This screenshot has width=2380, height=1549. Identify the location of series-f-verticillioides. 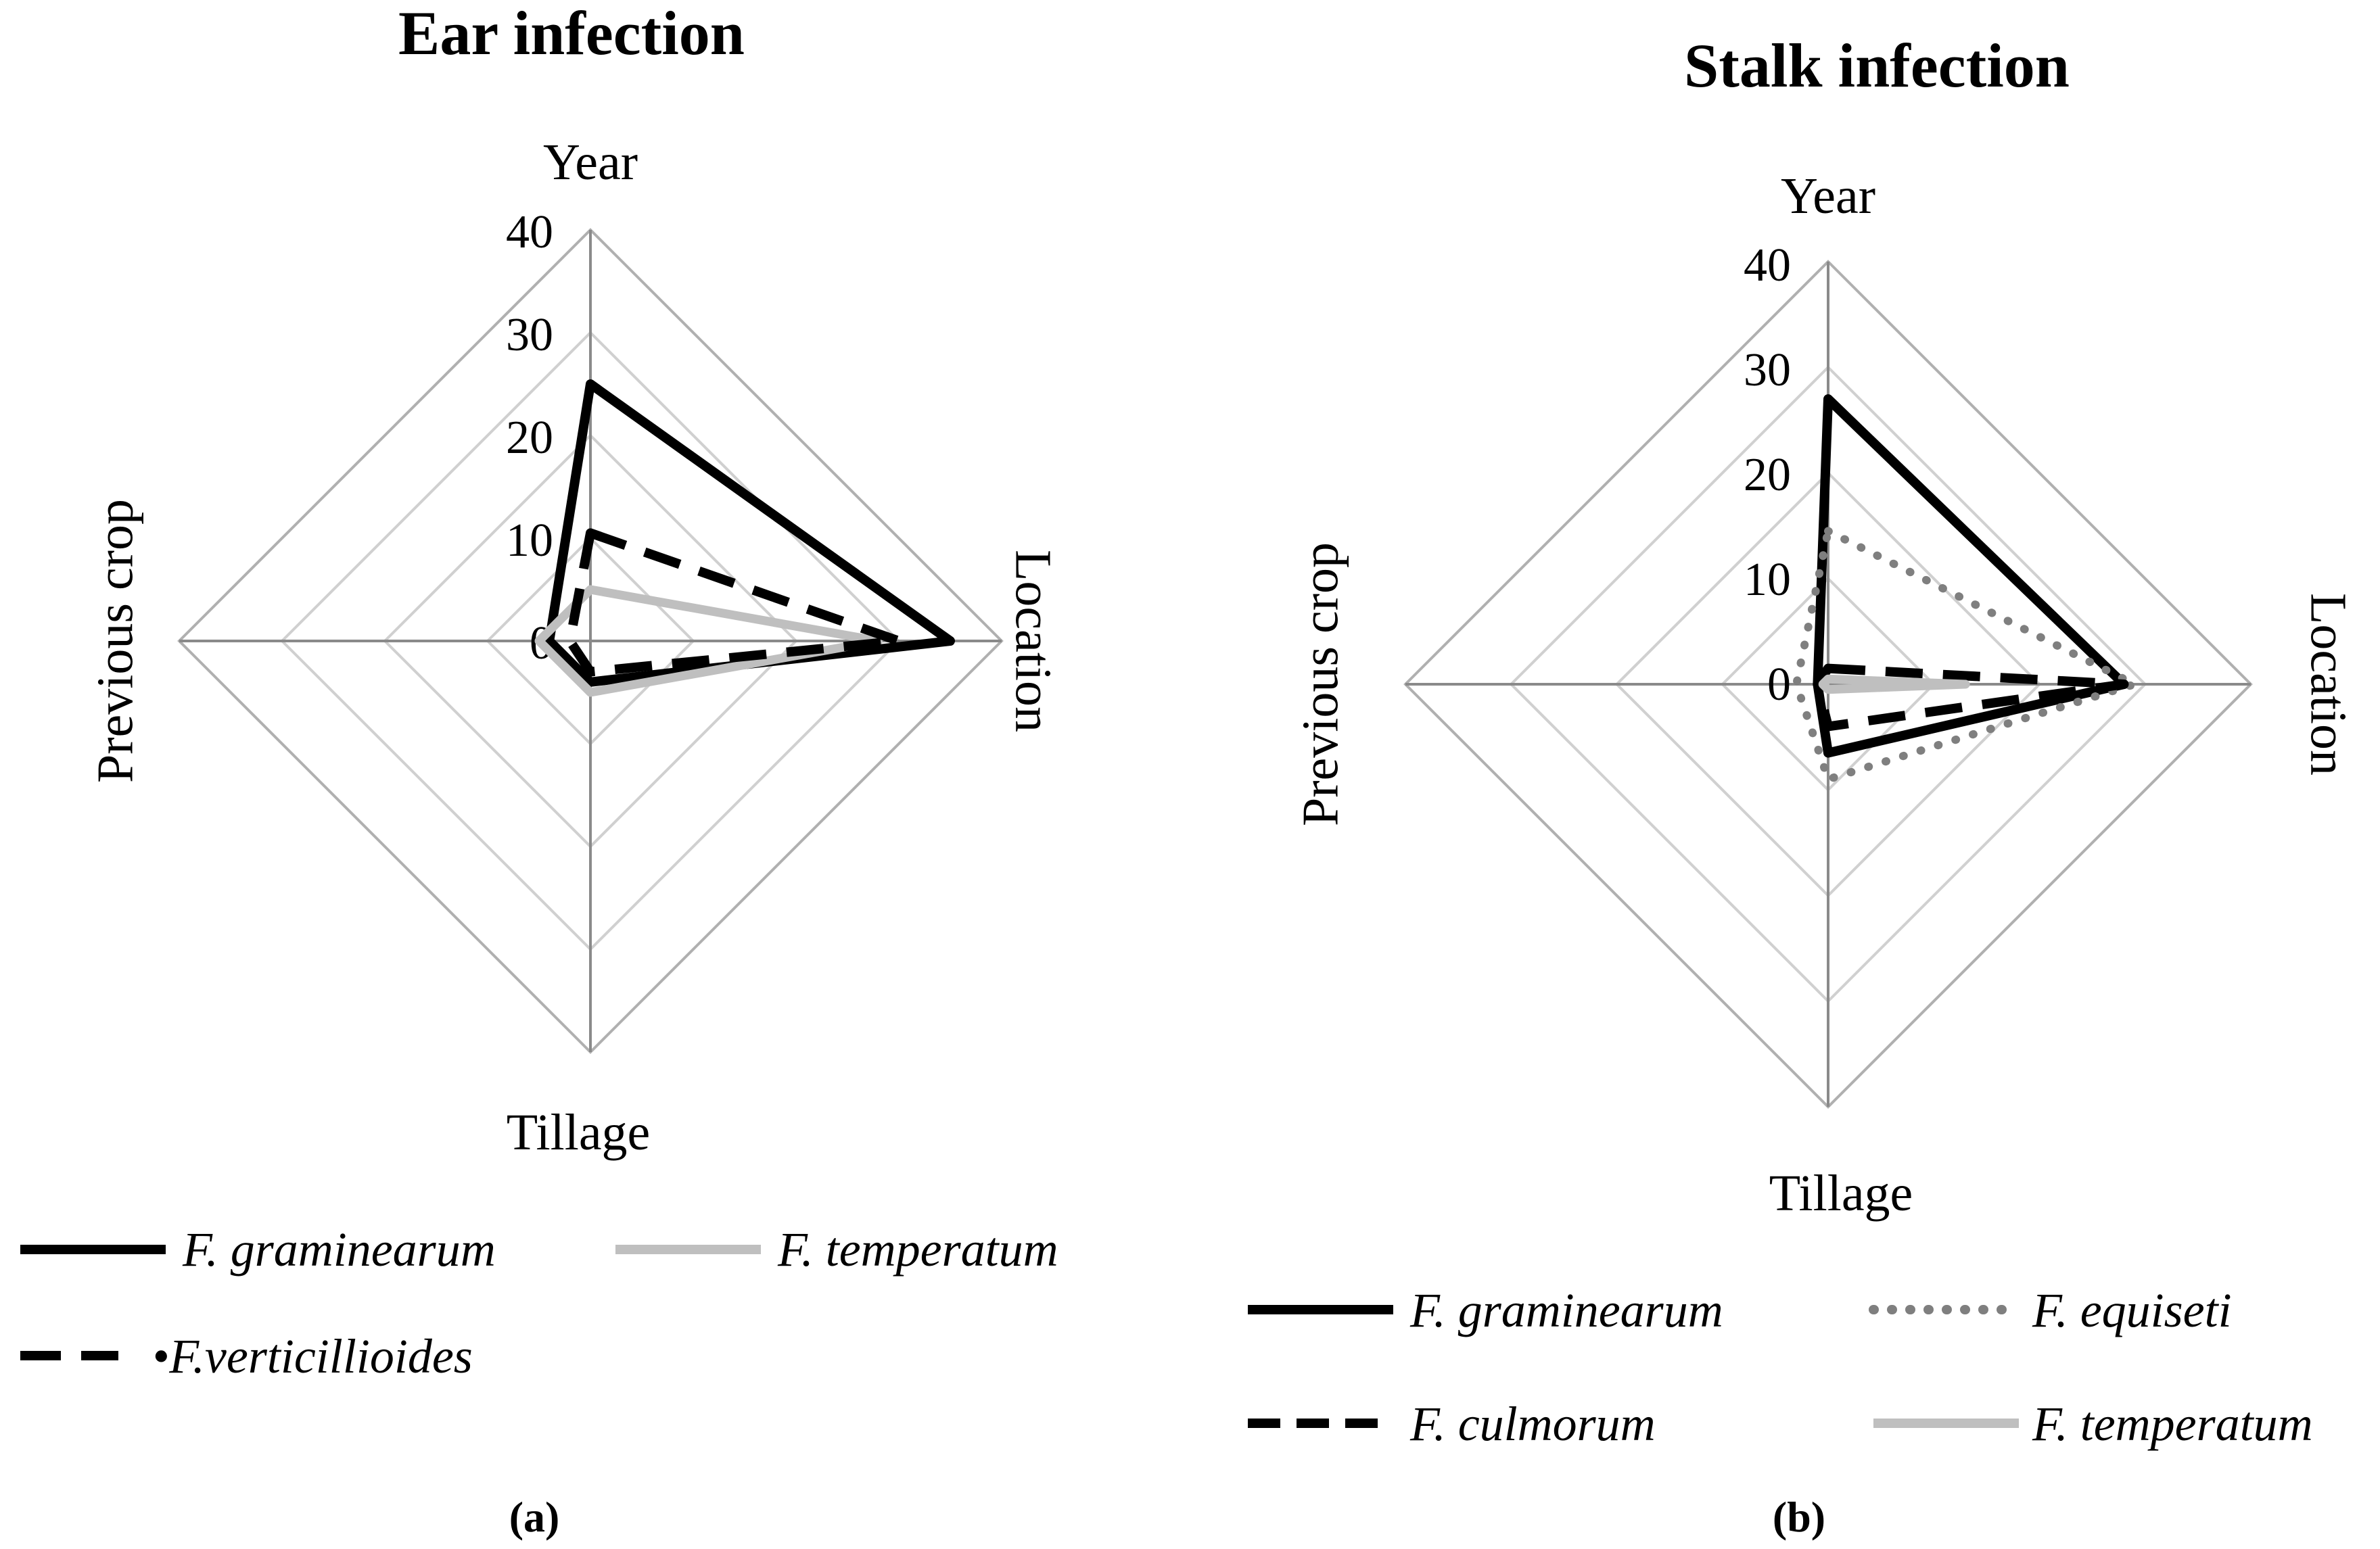
(734, 602).